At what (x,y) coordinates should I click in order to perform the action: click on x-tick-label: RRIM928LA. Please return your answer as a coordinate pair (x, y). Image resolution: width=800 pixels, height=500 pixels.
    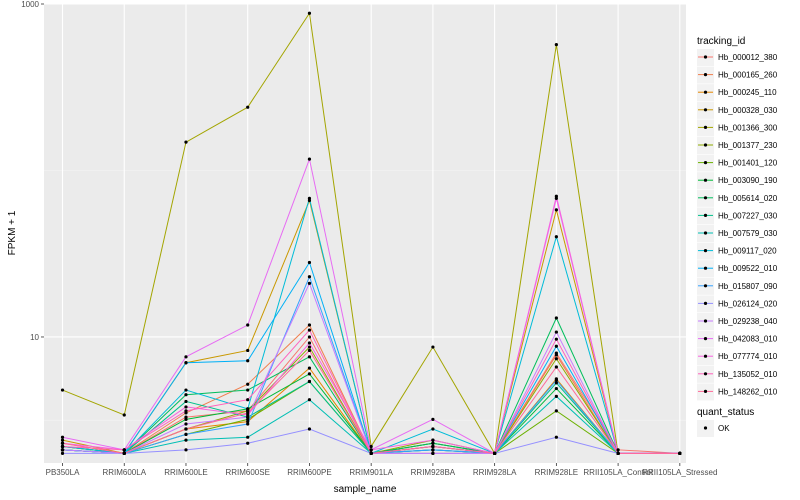
    Looking at the image, I should click on (495, 472).